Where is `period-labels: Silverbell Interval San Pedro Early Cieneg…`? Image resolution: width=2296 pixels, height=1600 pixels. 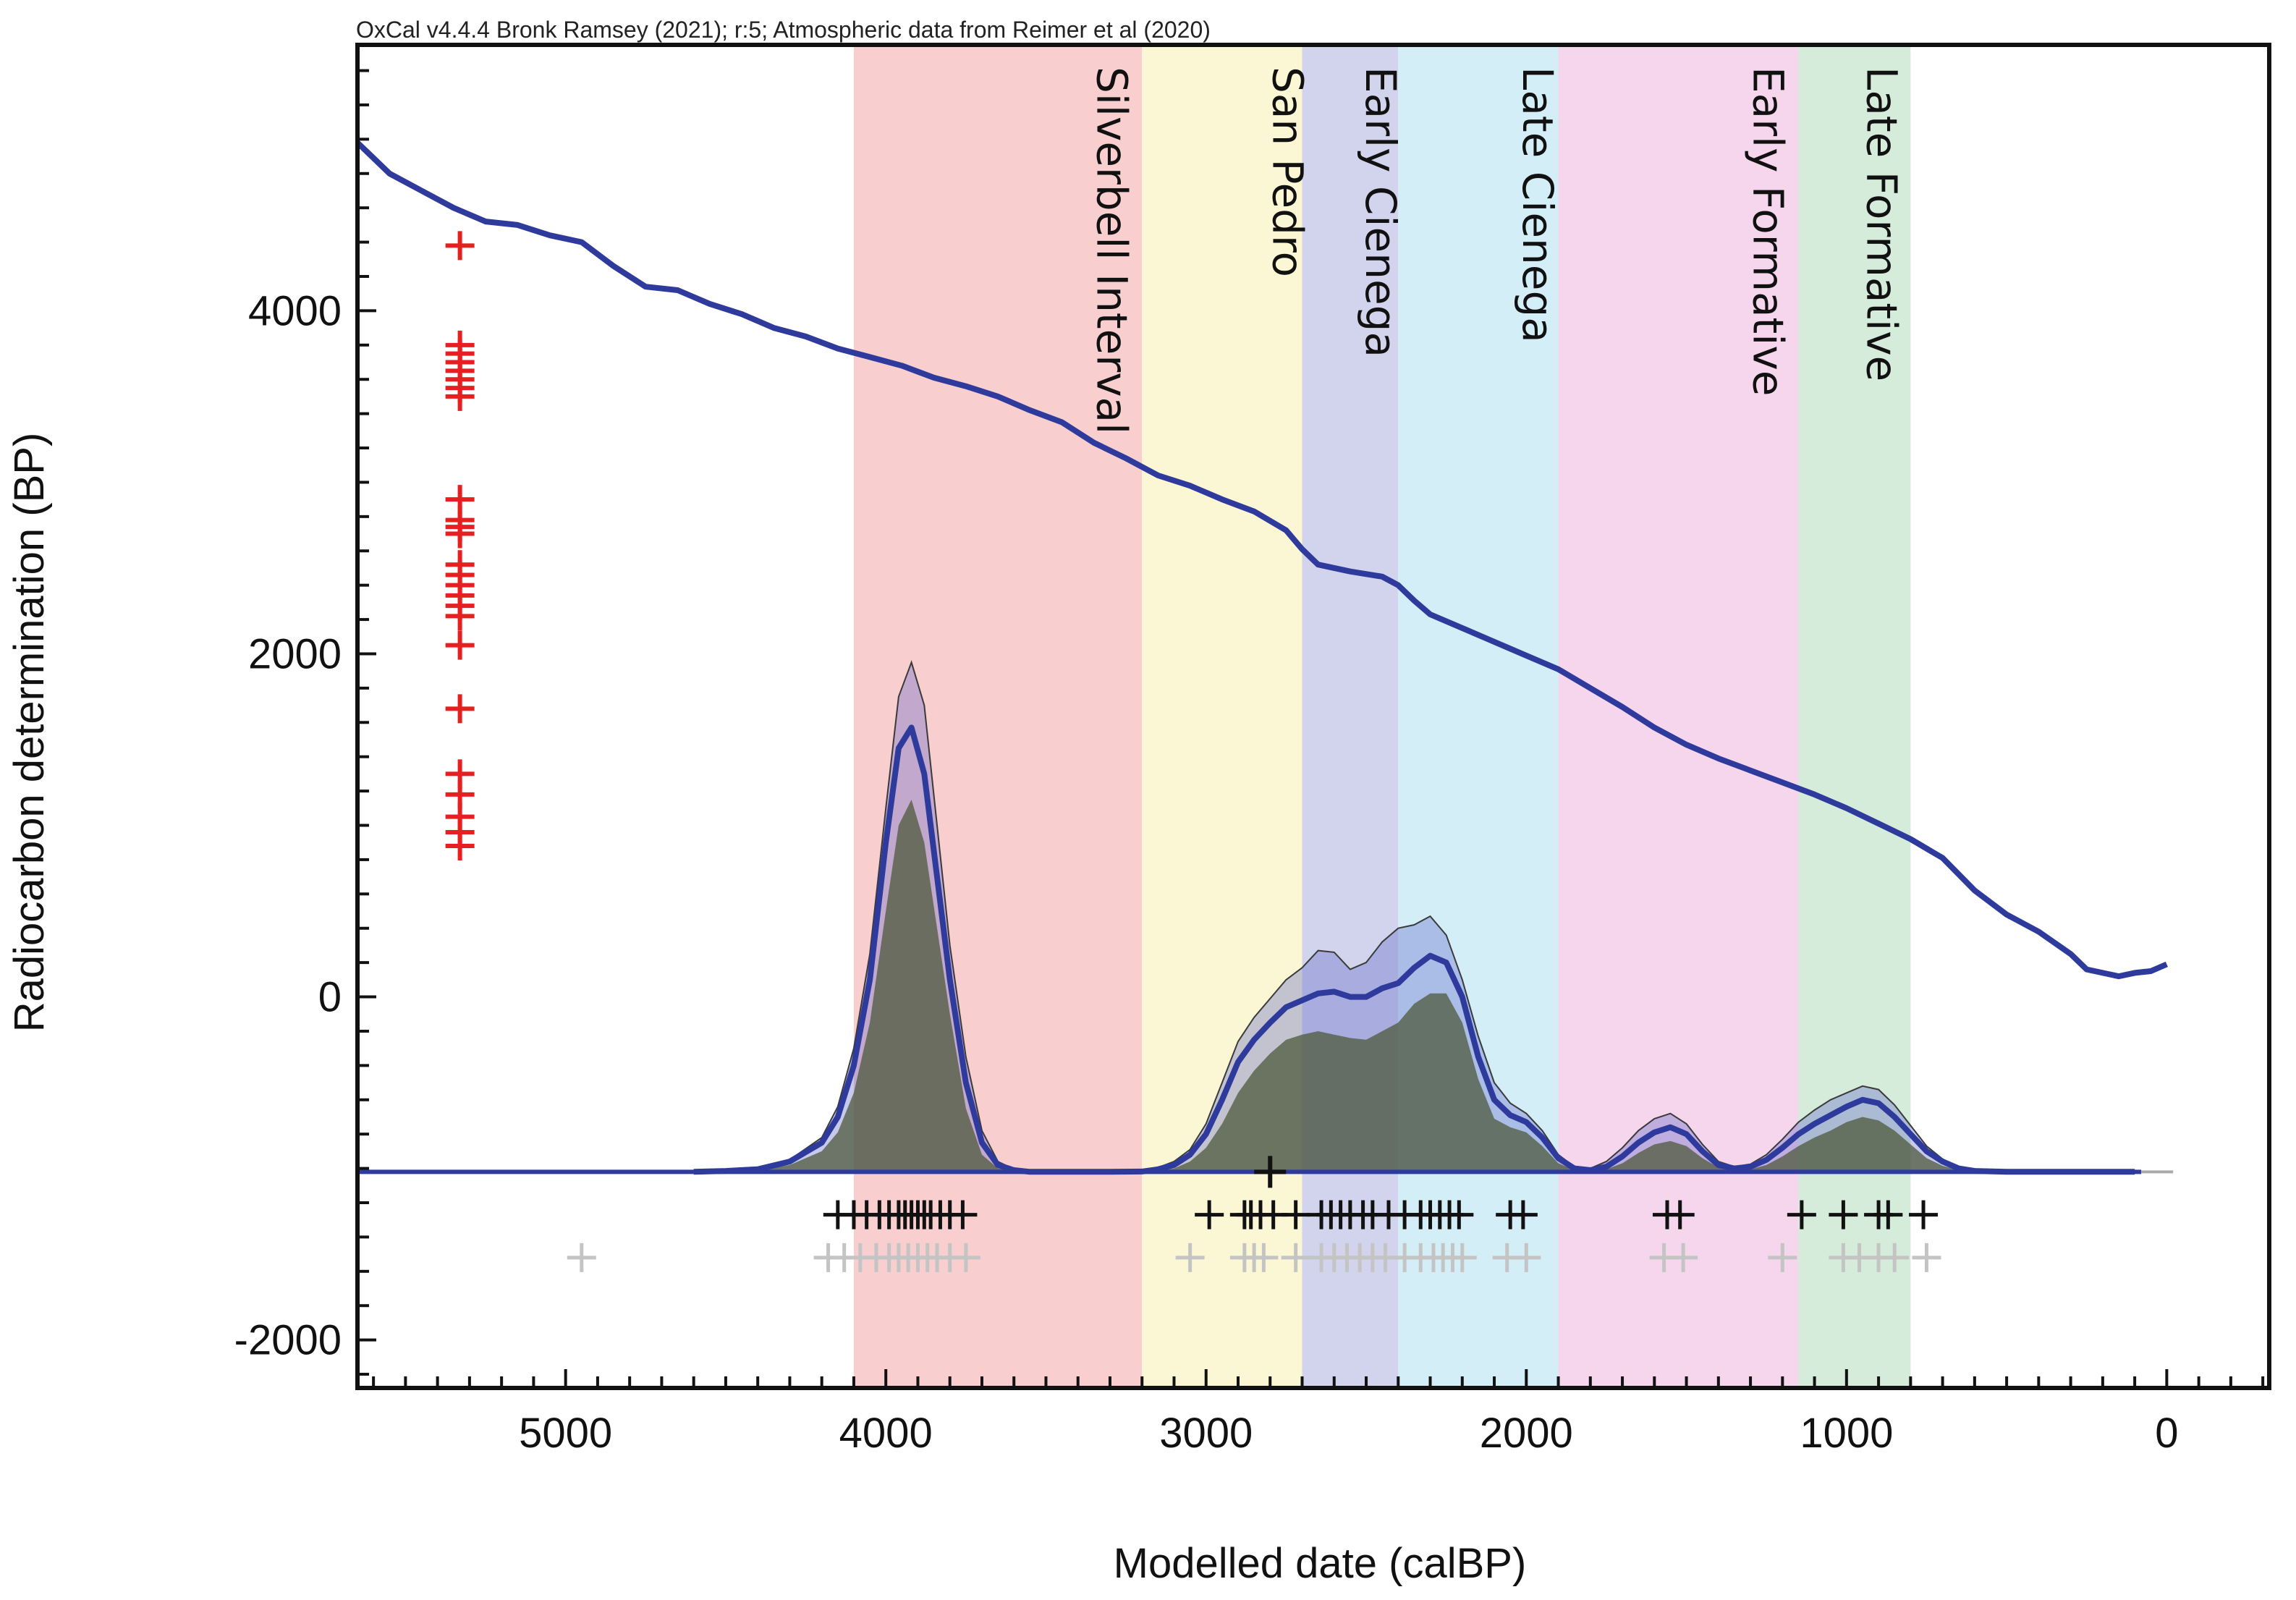
period-labels: Silverbell Interval San Pedro Early Cieneg… is located at coordinates (1497, 251).